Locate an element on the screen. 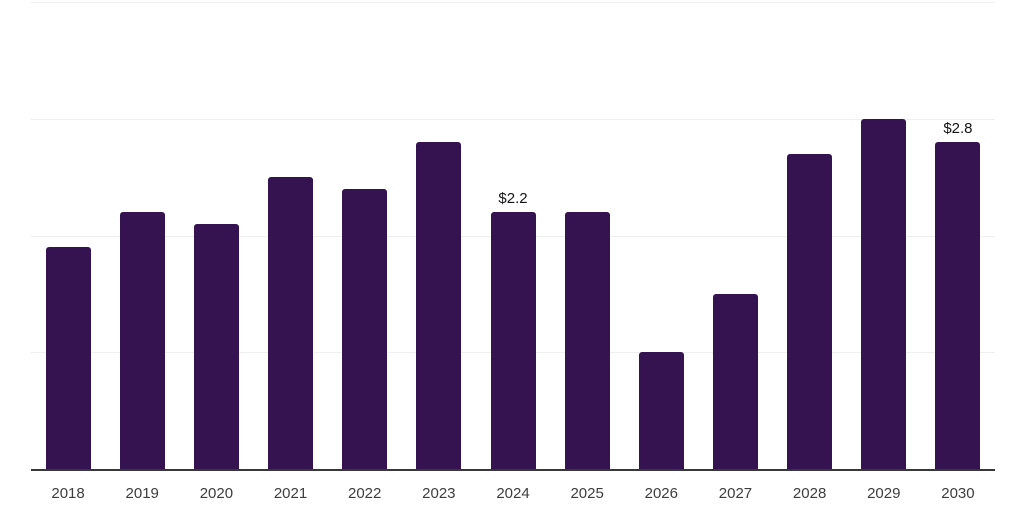  bar-2028 is located at coordinates (810, 311).